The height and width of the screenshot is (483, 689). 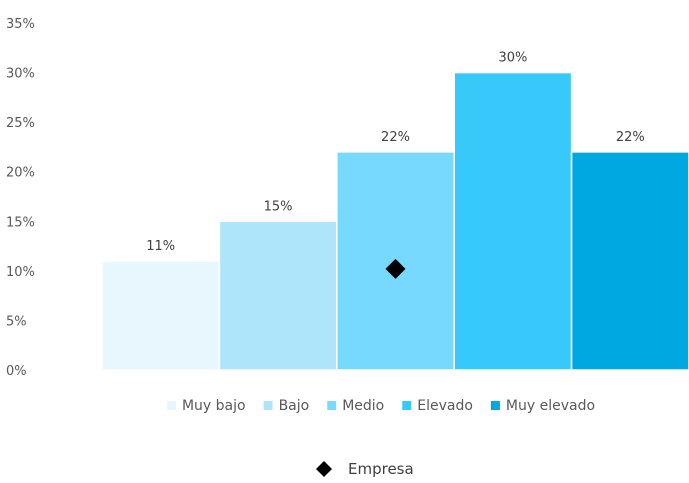 What do you see at coordinates (550, 406) in the screenshot?
I see `legend-label: Muy elevado` at bounding box center [550, 406].